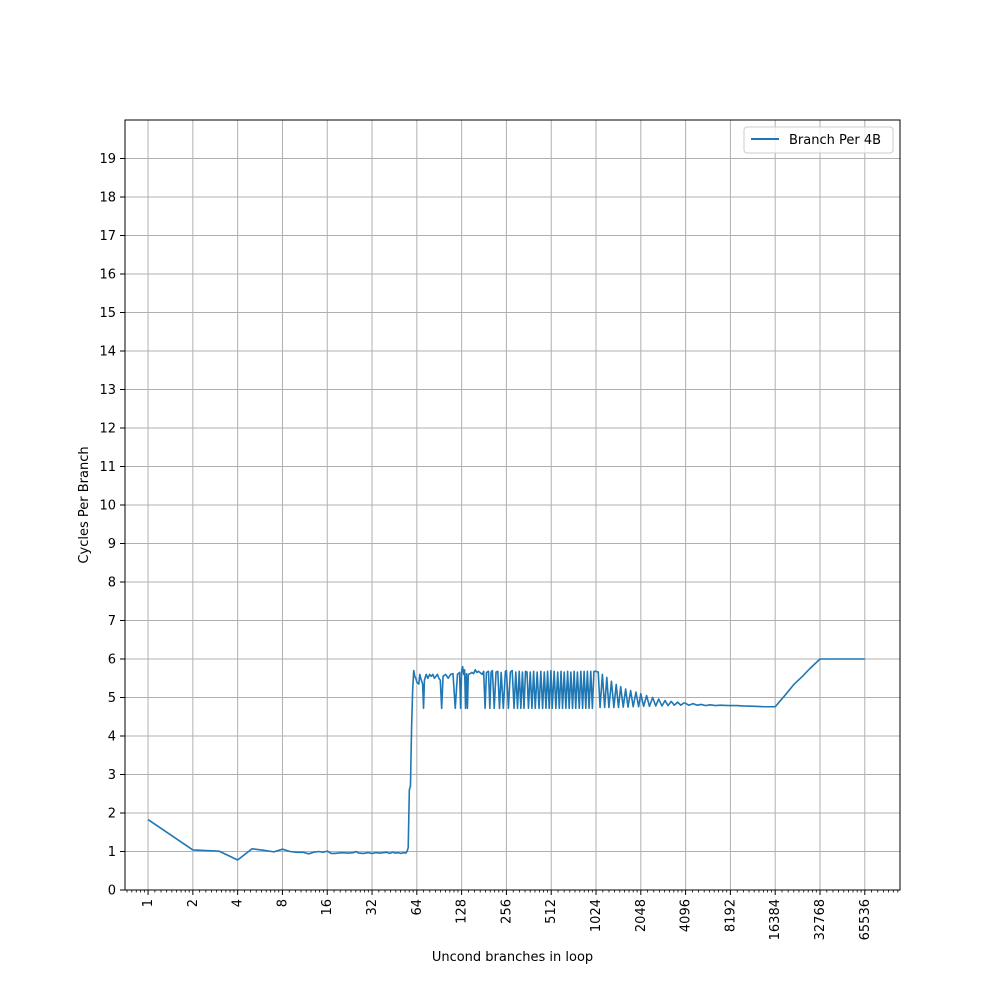 The image size is (1000, 1000). What do you see at coordinates (112, 891) in the screenshot?
I see `y-tick-label: 0` at bounding box center [112, 891].